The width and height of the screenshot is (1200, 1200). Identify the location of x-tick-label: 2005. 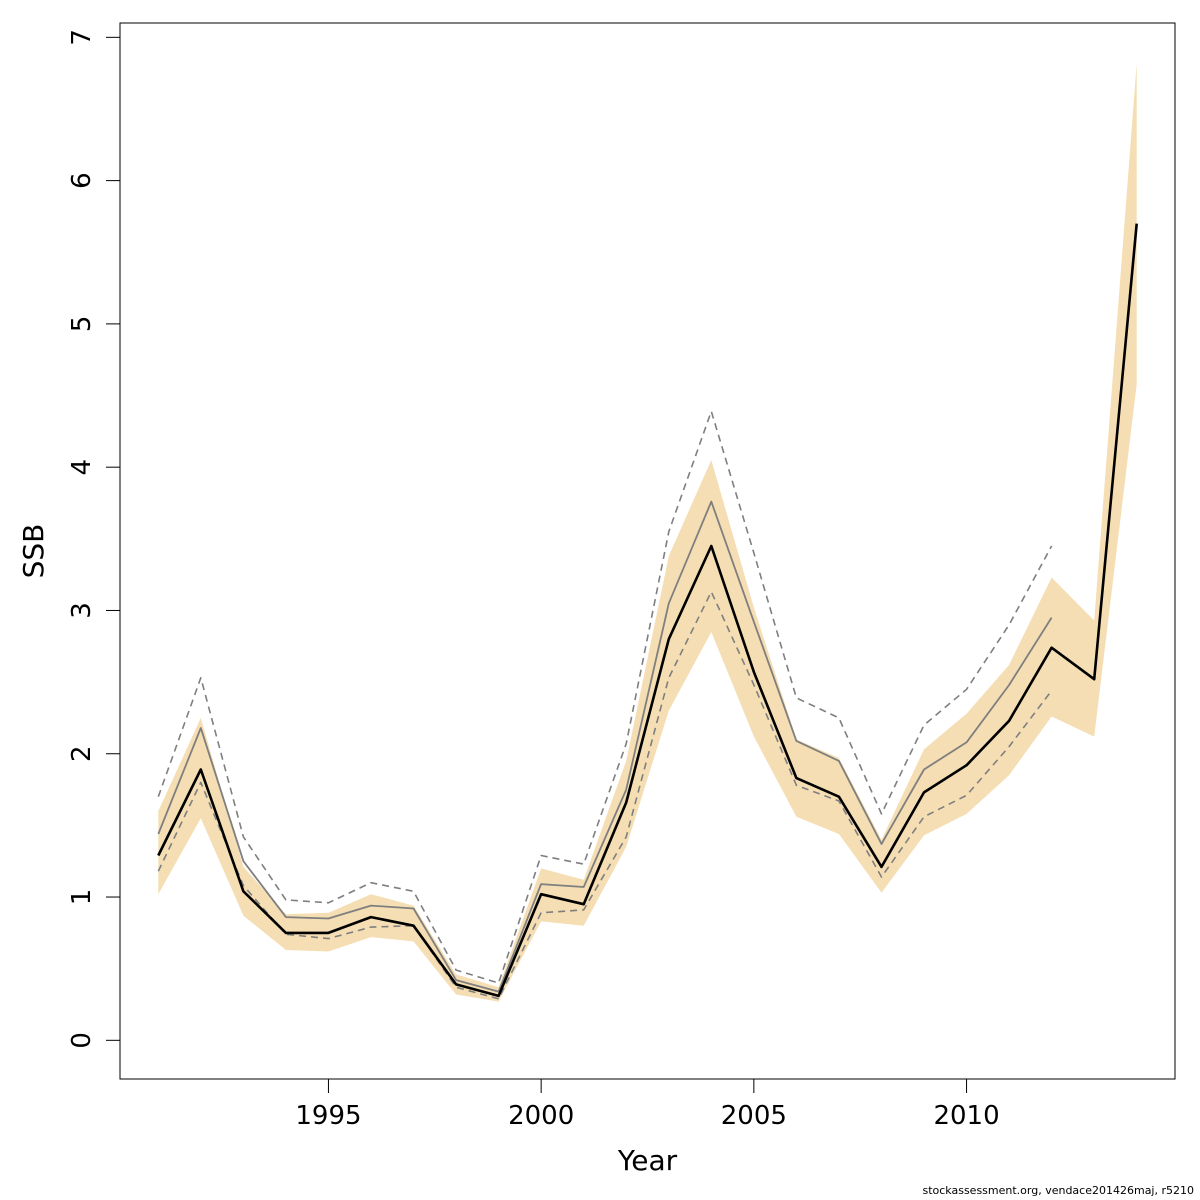
(754, 1116).